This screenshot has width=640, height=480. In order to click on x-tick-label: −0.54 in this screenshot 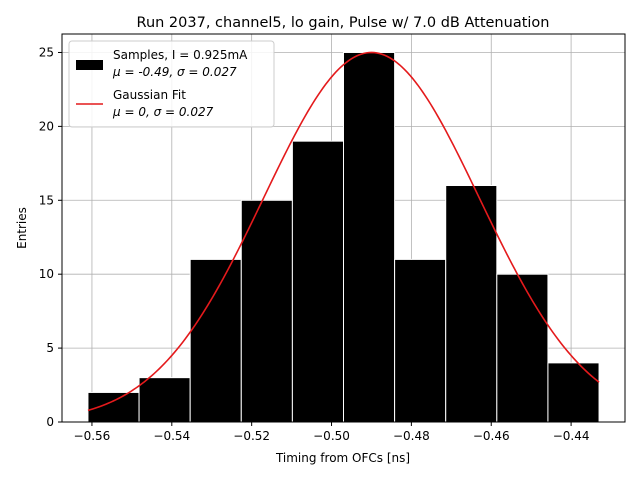, I will do `click(171, 436)`.